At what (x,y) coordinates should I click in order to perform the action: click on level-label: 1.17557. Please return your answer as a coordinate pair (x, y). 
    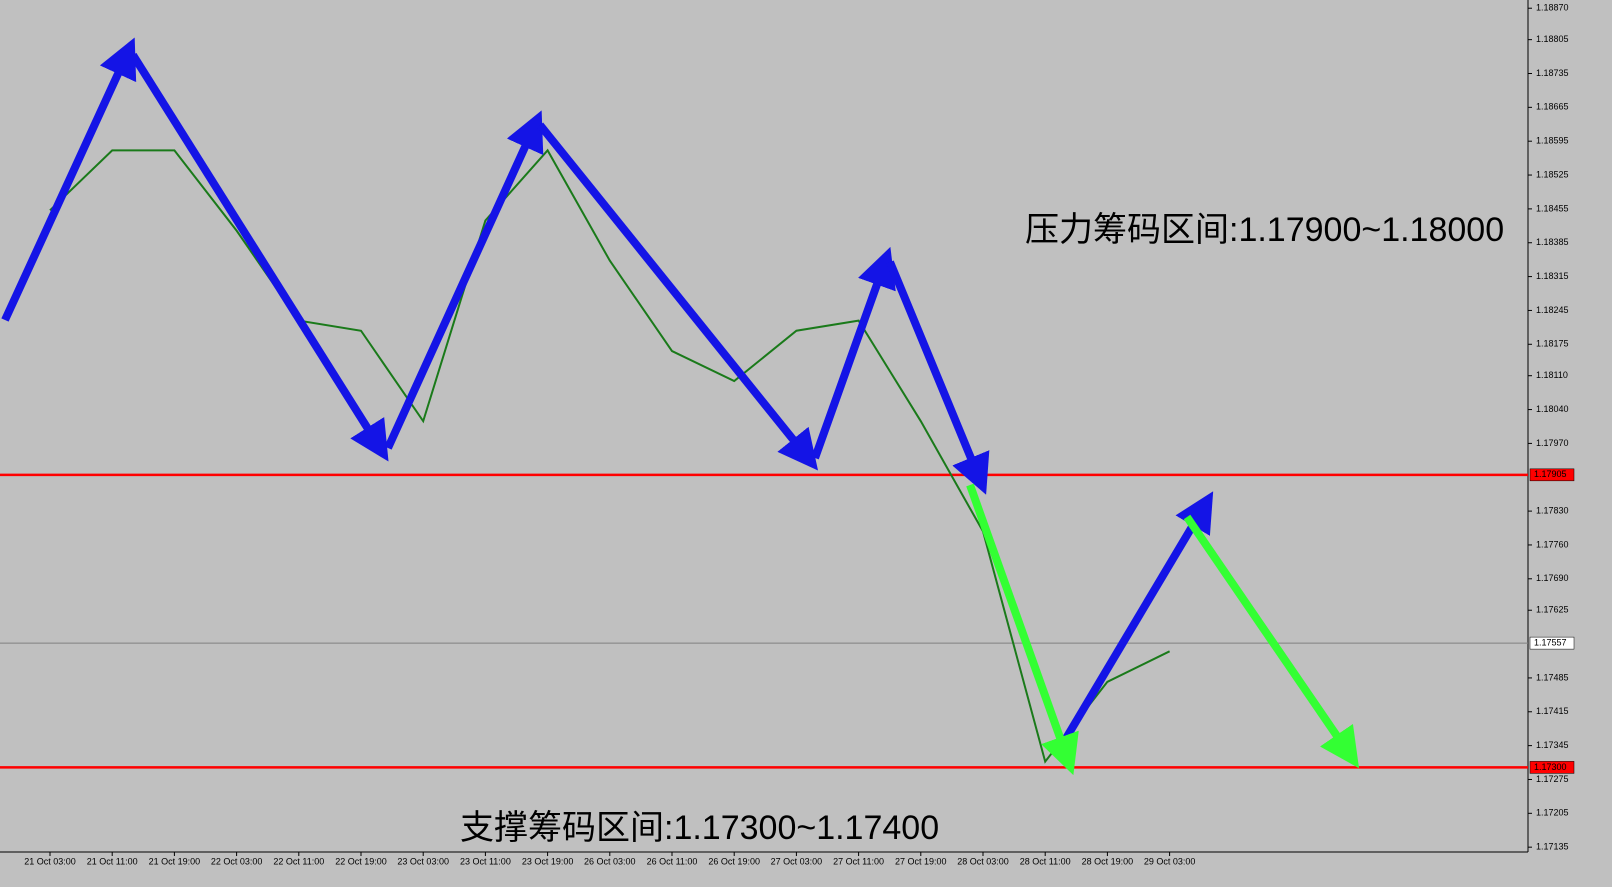
    Looking at the image, I should click on (1550, 642).